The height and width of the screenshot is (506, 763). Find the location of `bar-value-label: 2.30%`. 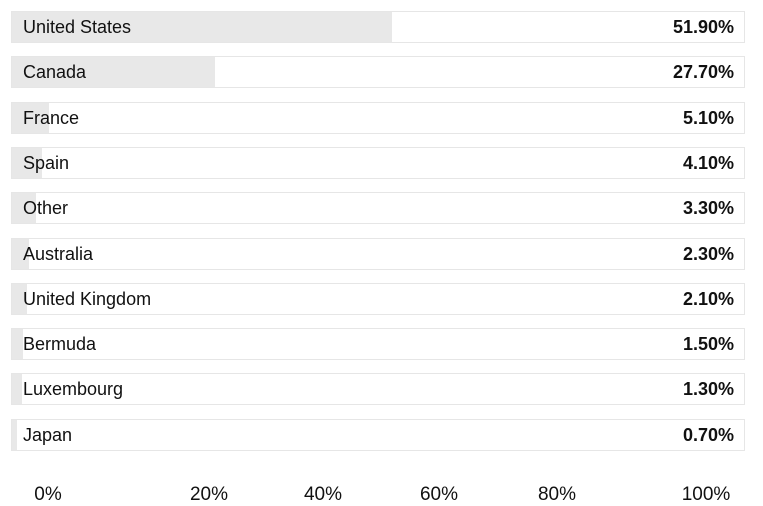

bar-value-label: 2.30% is located at coordinates (708, 254).